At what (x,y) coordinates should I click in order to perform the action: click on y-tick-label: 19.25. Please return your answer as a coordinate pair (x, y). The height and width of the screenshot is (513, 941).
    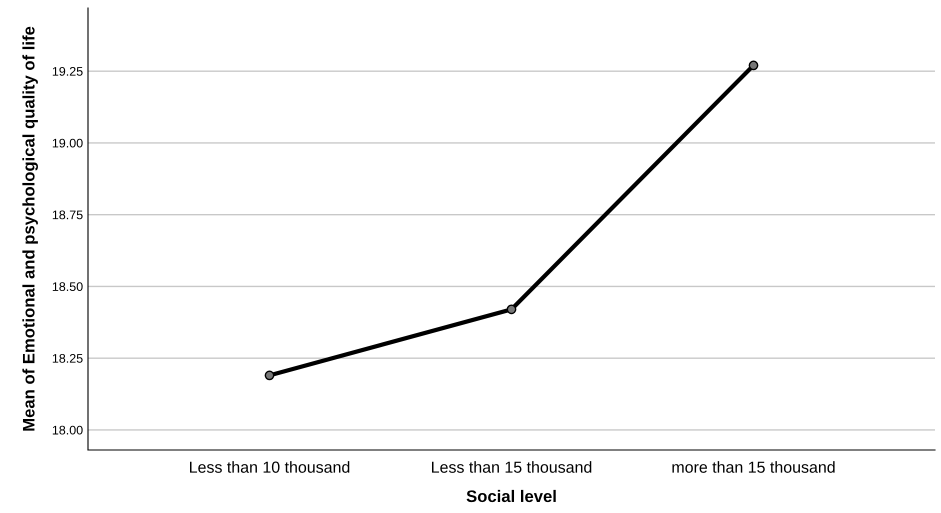
    Looking at the image, I should click on (67, 71).